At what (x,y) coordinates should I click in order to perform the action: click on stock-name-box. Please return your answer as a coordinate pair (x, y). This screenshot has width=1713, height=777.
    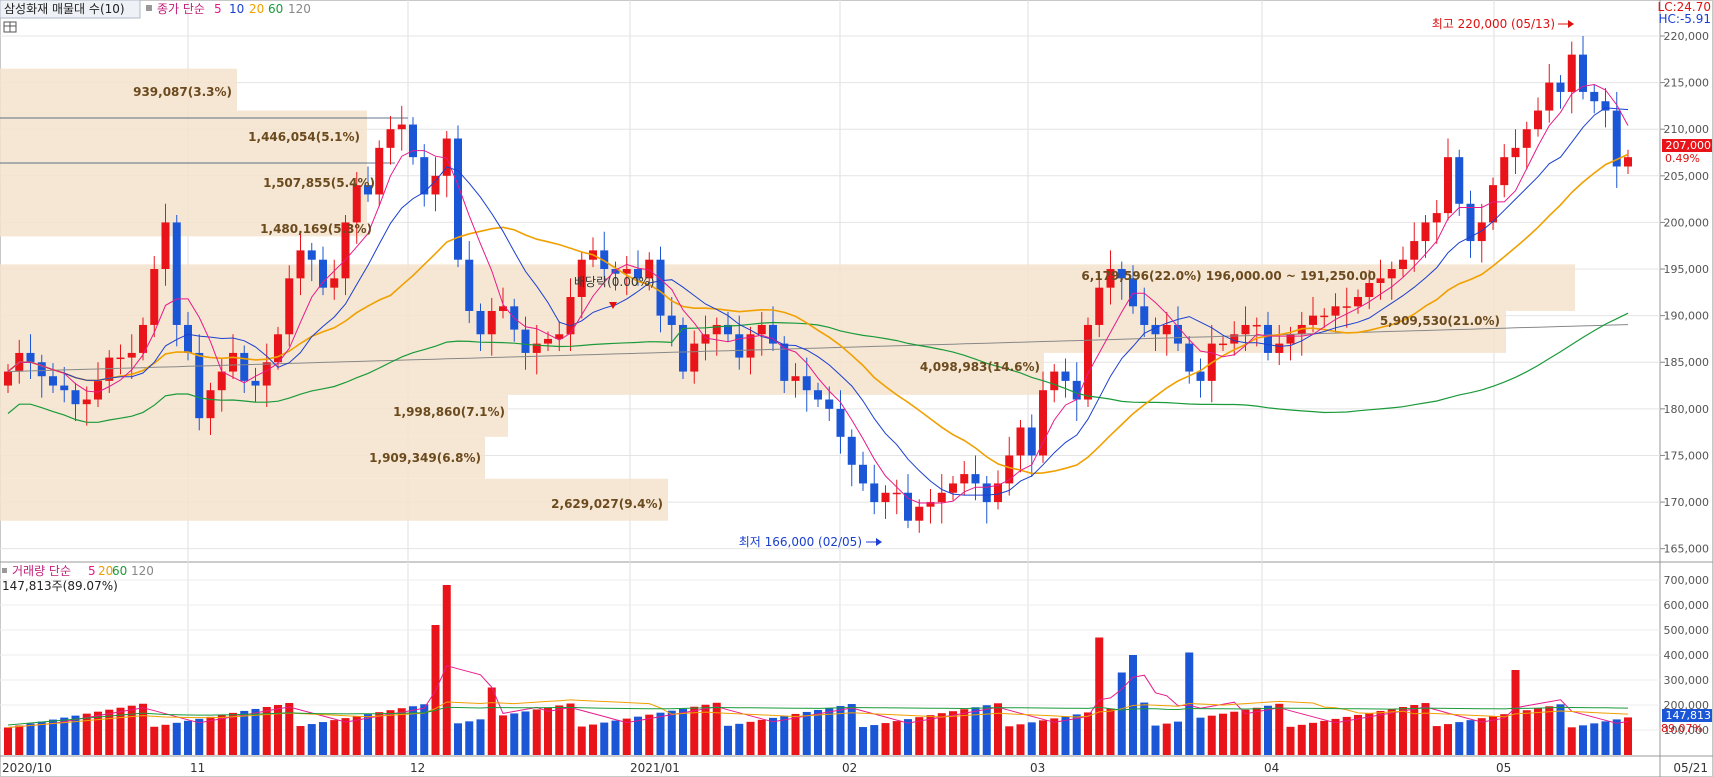
    Looking at the image, I should click on (70, 9).